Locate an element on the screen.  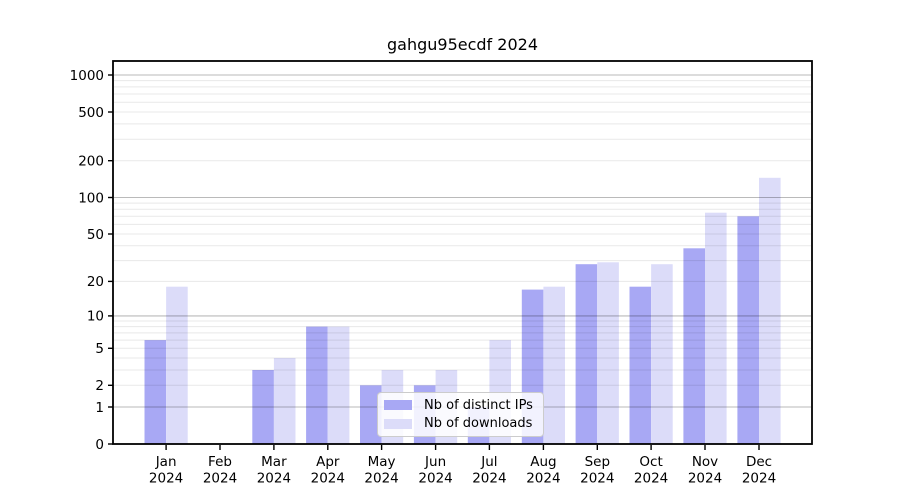
y-tick-label: 500 is located at coordinates (91, 113).